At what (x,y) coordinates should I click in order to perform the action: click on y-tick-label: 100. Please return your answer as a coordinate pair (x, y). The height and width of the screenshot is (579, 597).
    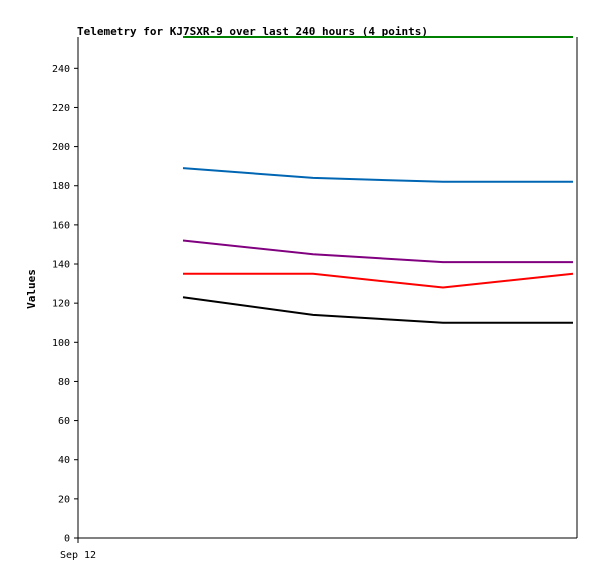
    Looking at the image, I should click on (61, 343).